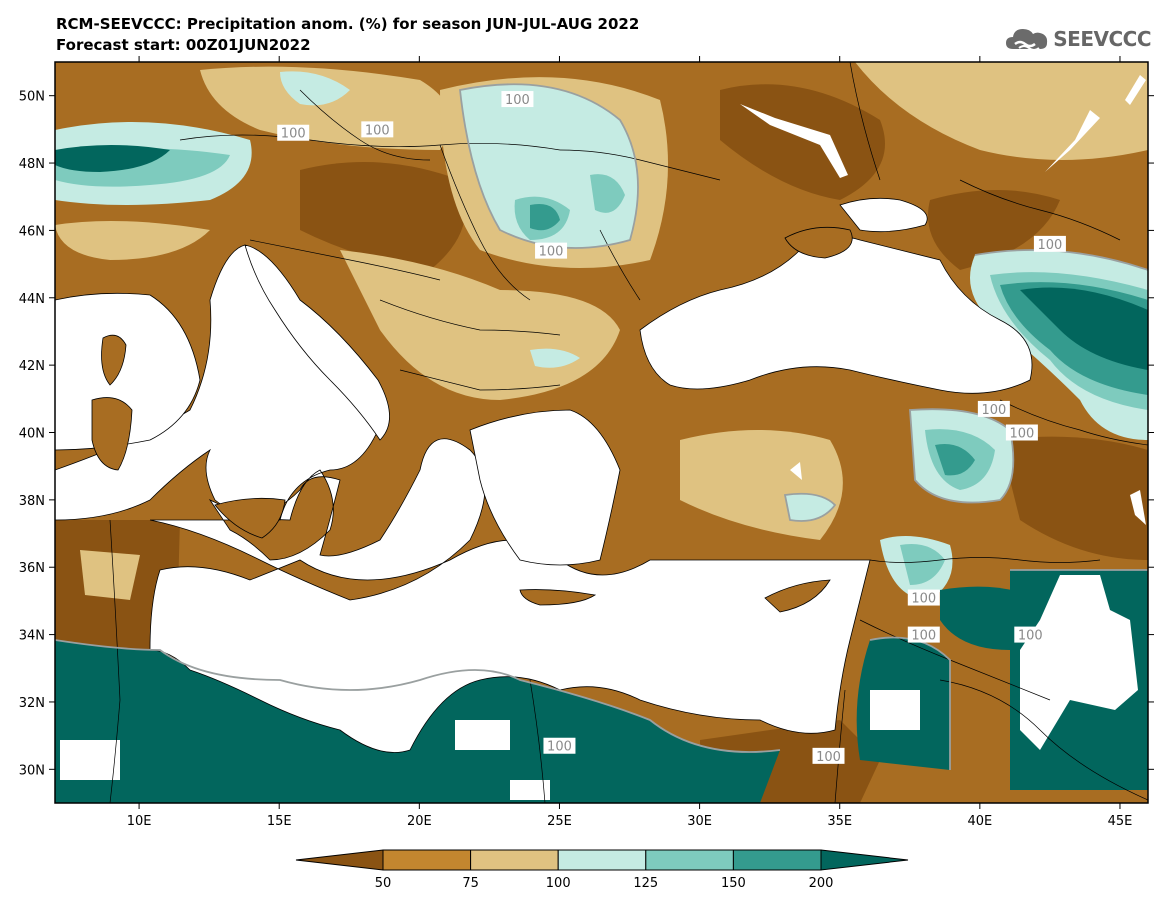 This screenshot has width=1165, height=907. I want to click on colorbar-label: 200, so click(821, 883).